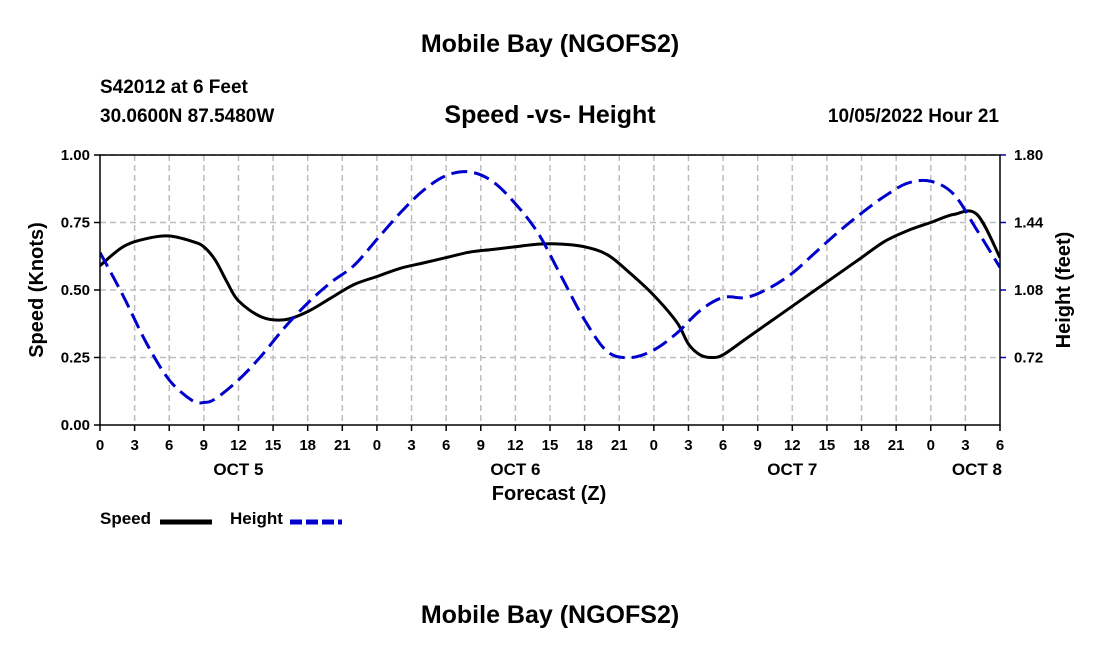 This screenshot has height=650, width=1100. What do you see at coordinates (75, 358) in the screenshot?
I see `y-left-tick-label: 0.25` at bounding box center [75, 358].